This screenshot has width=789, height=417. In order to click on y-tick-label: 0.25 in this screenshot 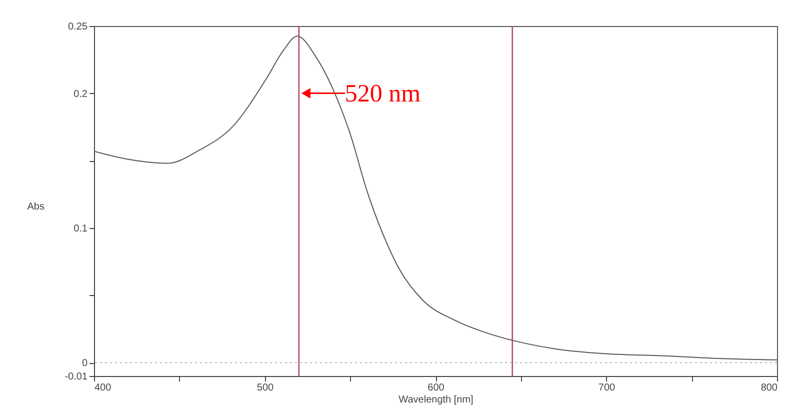, I will do `click(78, 27)`.